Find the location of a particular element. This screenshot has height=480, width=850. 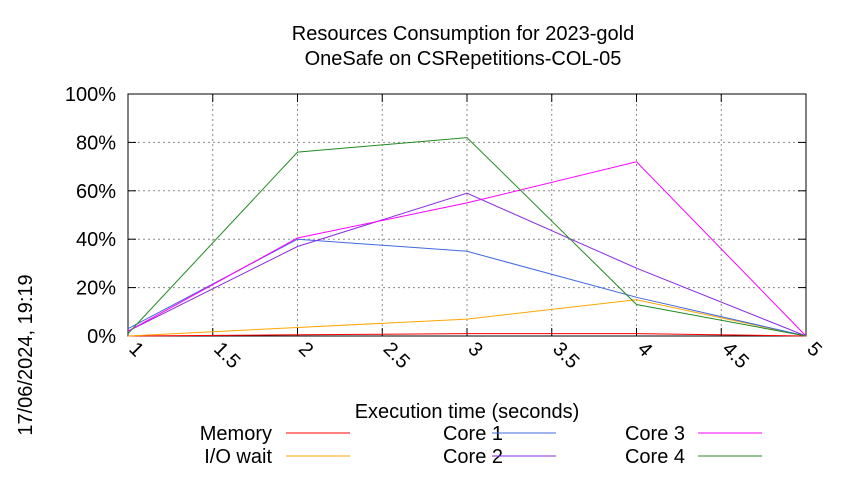

legend-label-core-3: Core 3 is located at coordinates (655, 434).